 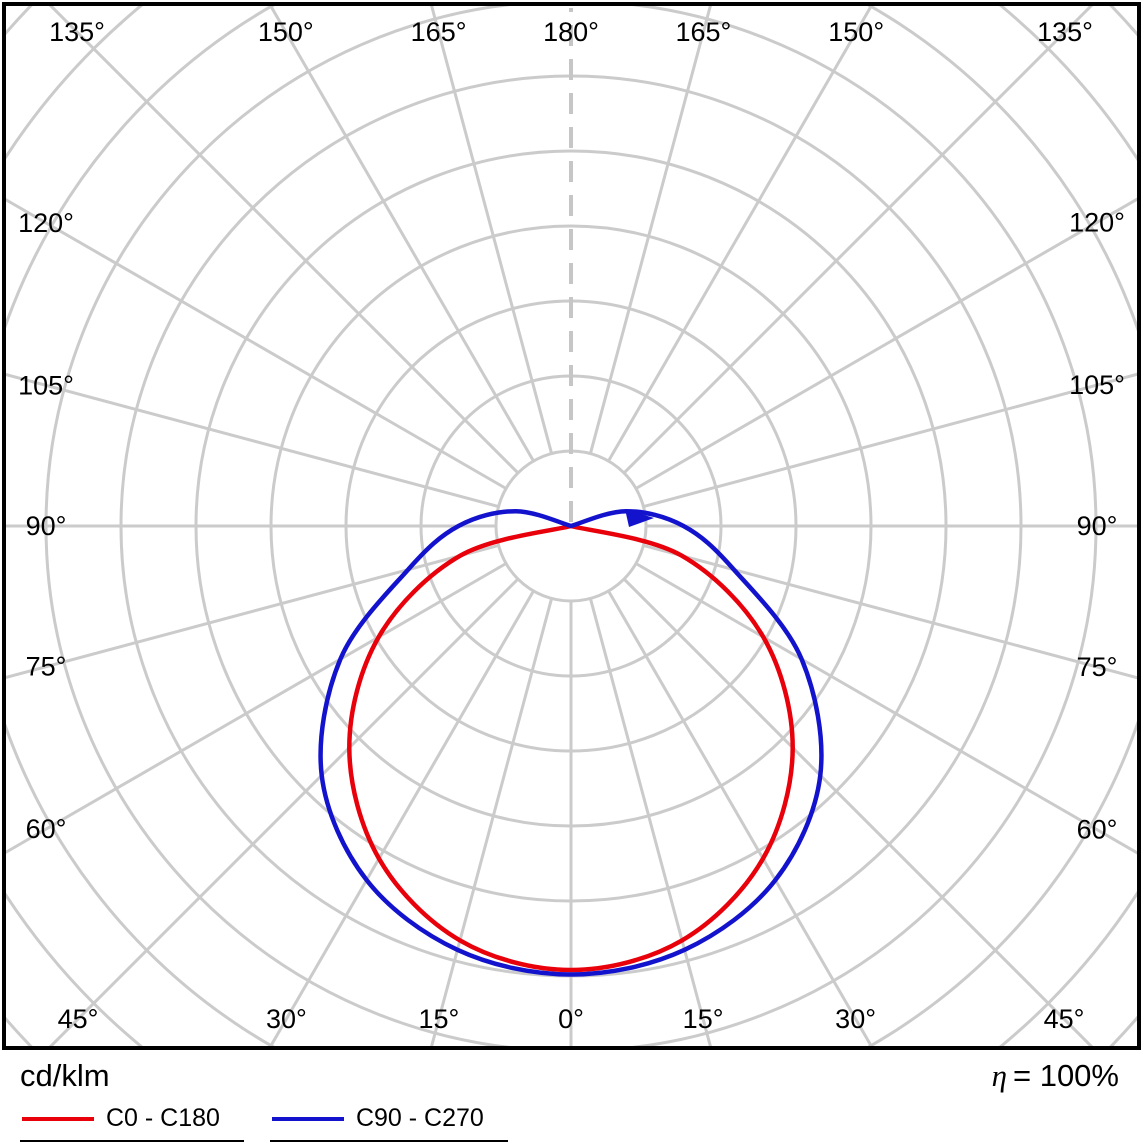 I want to click on footer-top-row: cd/klm η = 100%, so click(x=569, y=1076).